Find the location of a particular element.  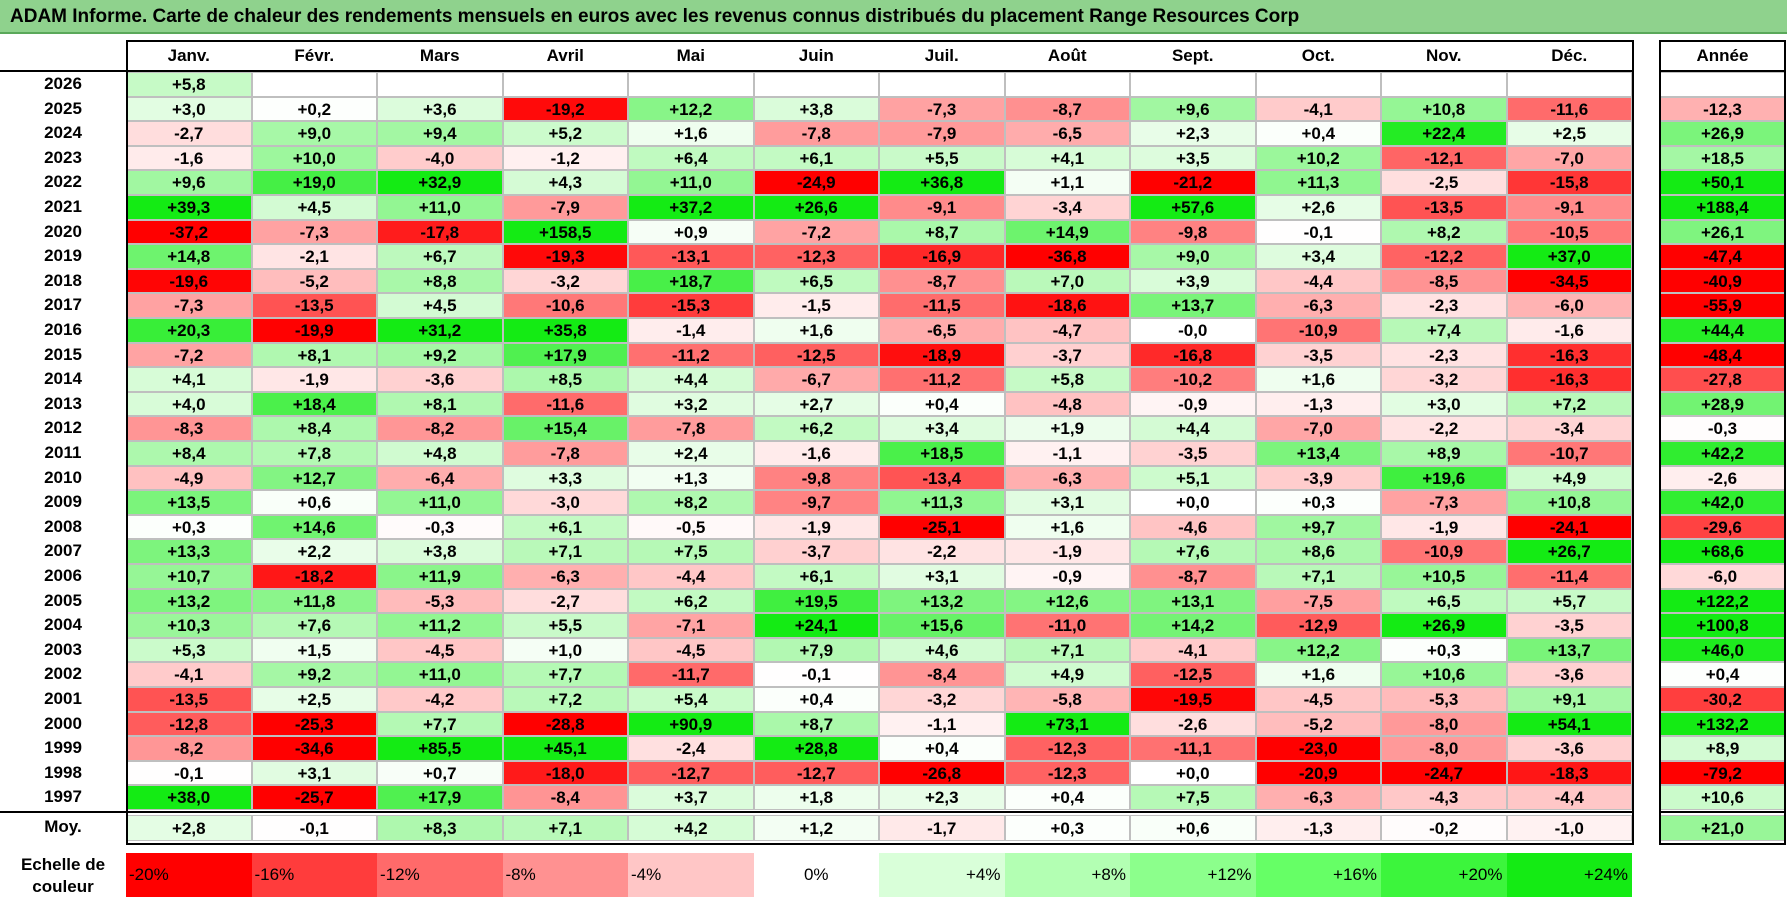

heatmap-cell: -7,8 is located at coordinates (565, 453).